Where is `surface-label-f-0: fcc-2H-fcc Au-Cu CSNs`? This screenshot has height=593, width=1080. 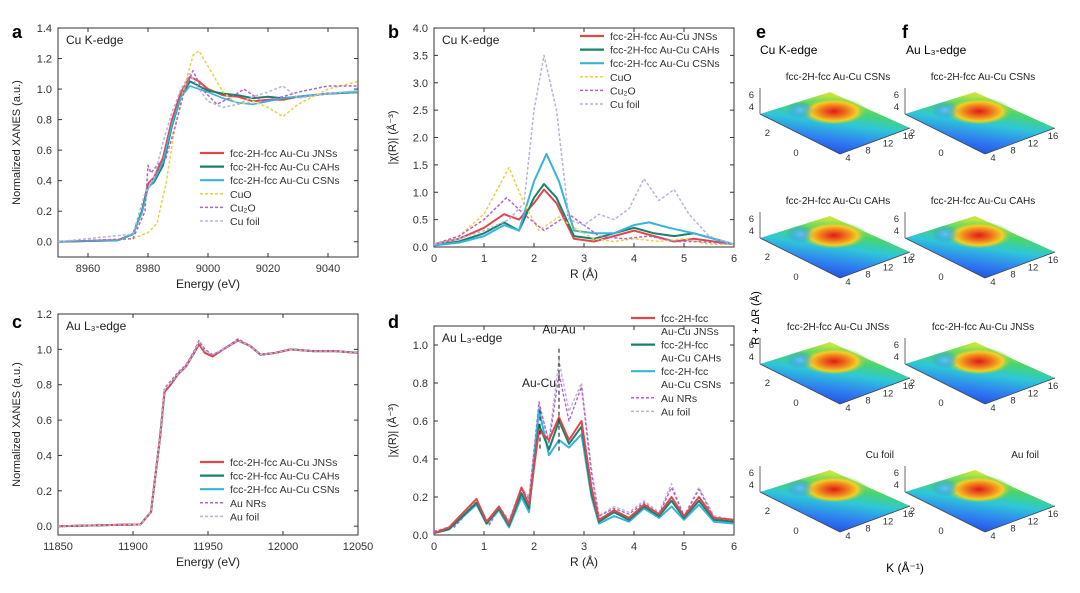 surface-label-f-0: fcc-2H-fcc Au-Cu CSNs is located at coordinates (983, 77).